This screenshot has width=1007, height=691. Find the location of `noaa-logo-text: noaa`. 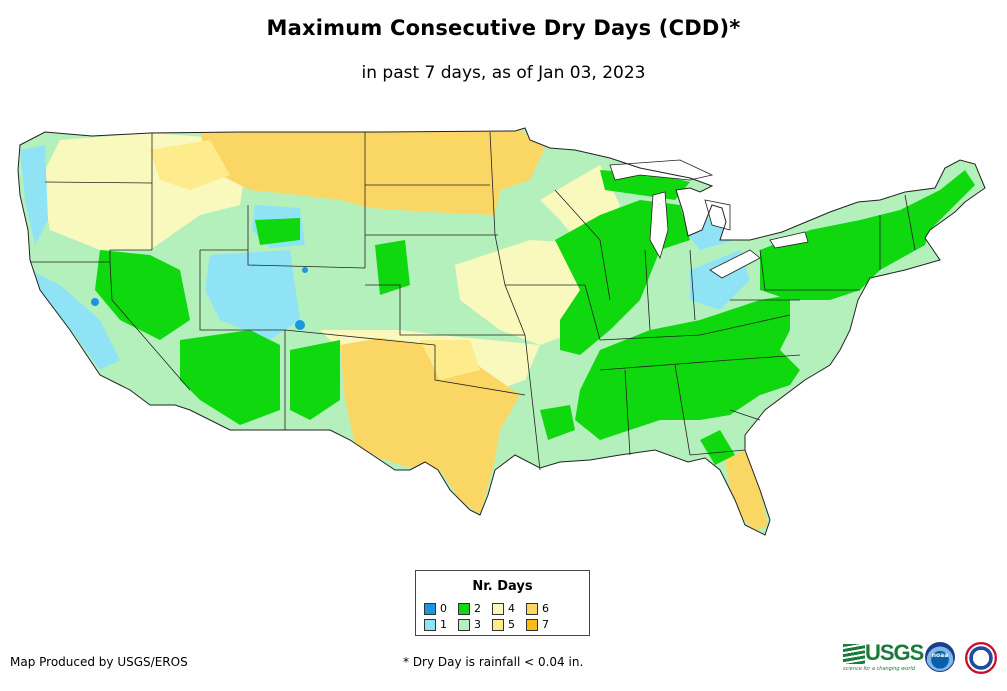

noaa-logo-text: noaa is located at coordinates (940, 655).